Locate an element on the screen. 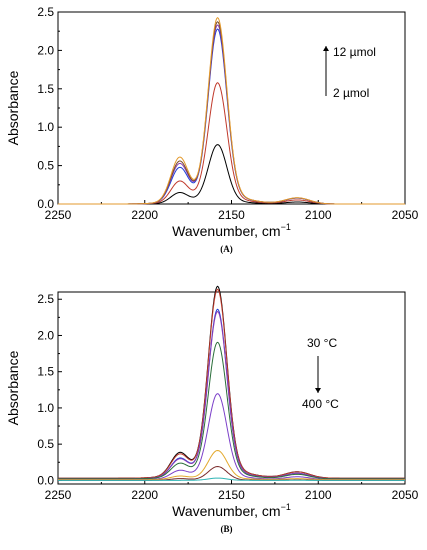 The image size is (427, 550). chart-a-ytick-label: 0.5 is located at coordinates (45, 166).